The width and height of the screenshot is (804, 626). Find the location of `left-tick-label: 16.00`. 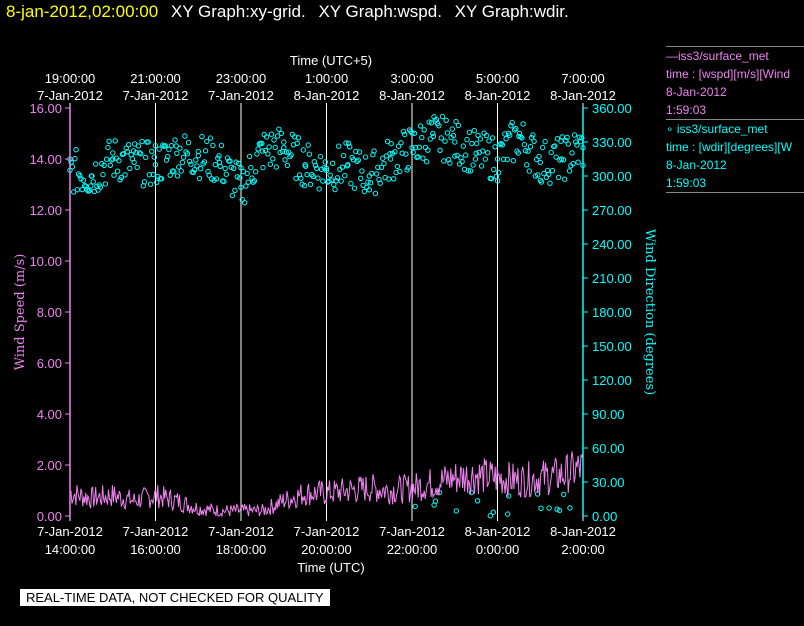

left-tick-label: 16.00 is located at coordinates (45, 108).